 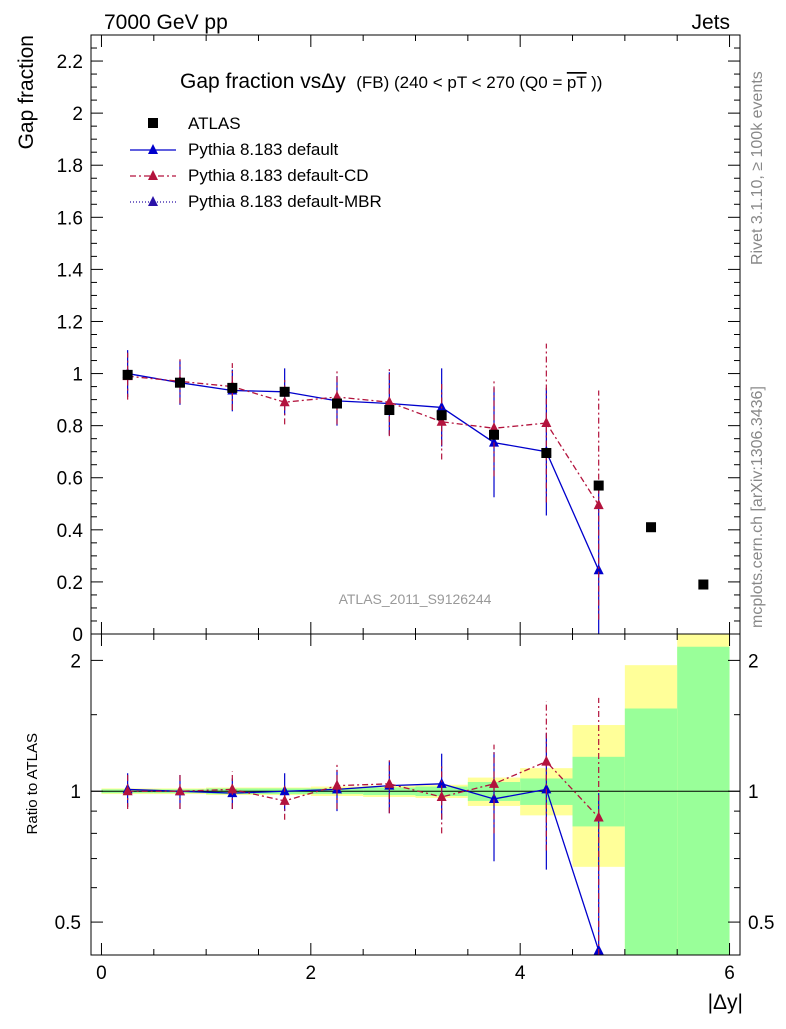 What do you see at coordinates (214, 123) in the screenshot?
I see `legend-atlas-label: ATLAS` at bounding box center [214, 123].